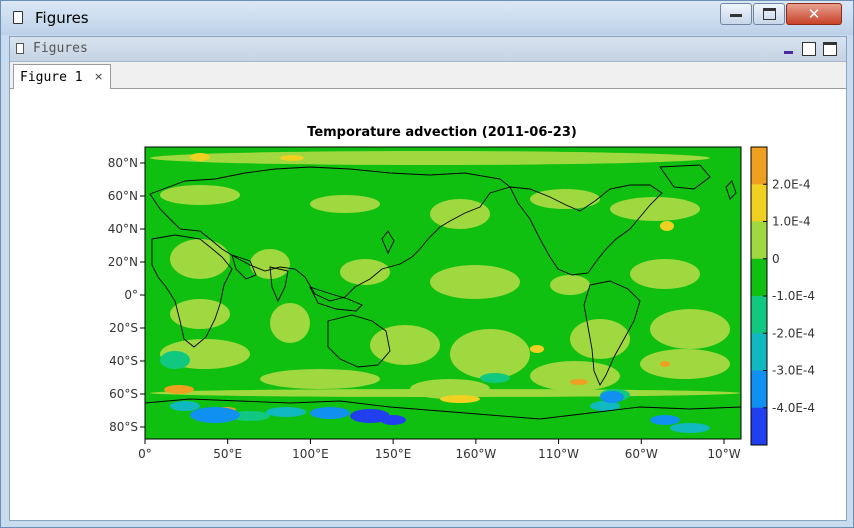  What do you see at coordinates (227, 454) in the screenshot?
I see `x-tick-label: 50°E` at bounding box center [227, 454].